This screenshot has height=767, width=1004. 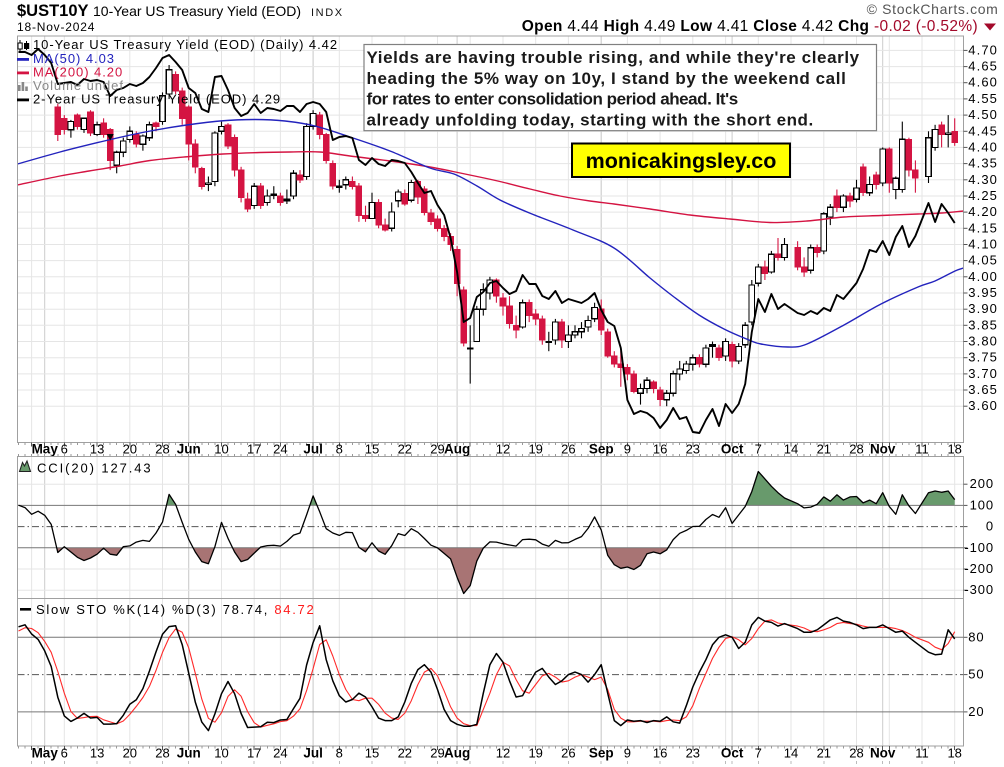 I want to click on svg-text: -300, so click(x=979, y=589).